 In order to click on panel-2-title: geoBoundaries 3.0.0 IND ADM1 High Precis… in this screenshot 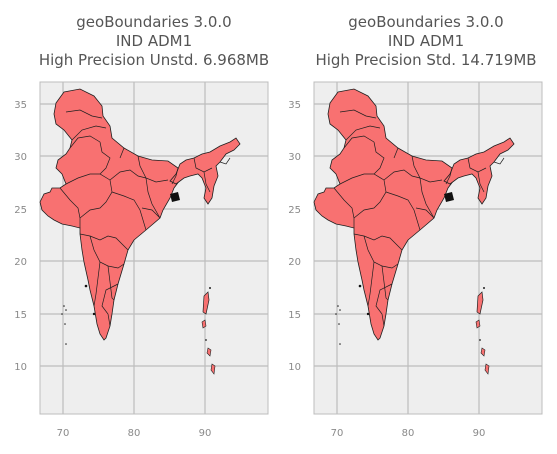, I will do `click(424, 41)`.